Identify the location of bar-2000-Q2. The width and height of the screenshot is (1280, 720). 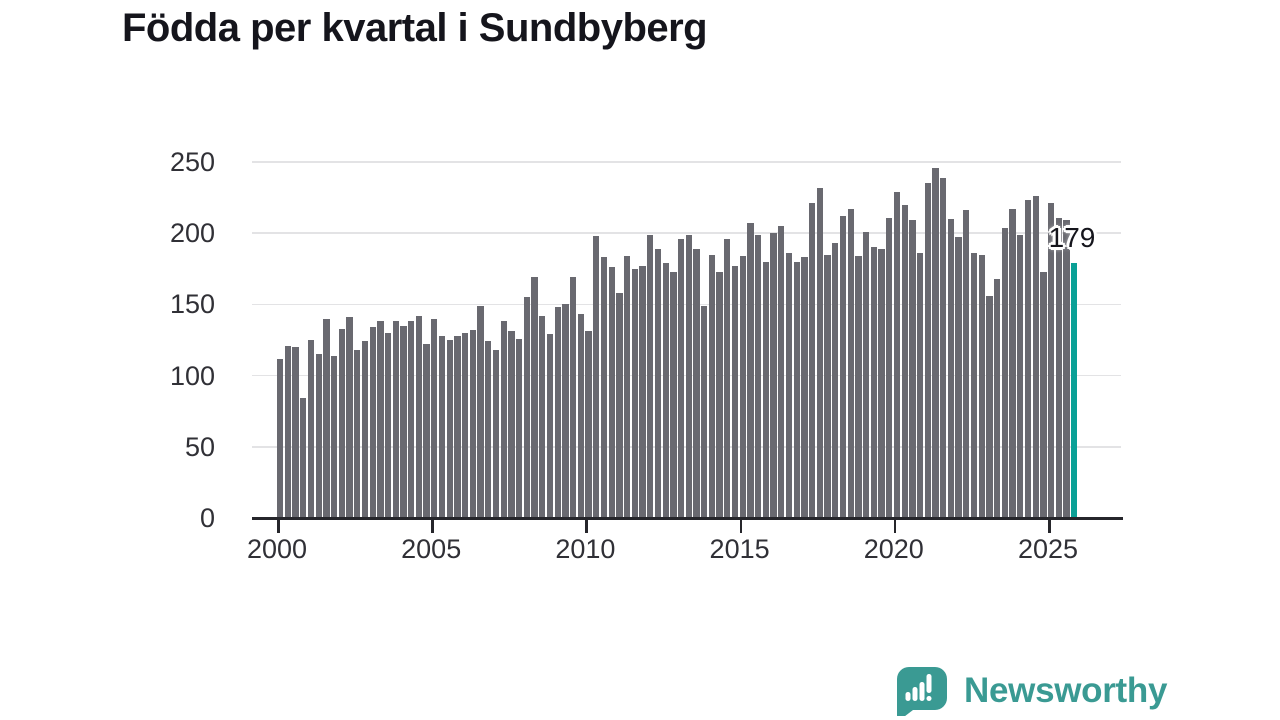
(287, 431).